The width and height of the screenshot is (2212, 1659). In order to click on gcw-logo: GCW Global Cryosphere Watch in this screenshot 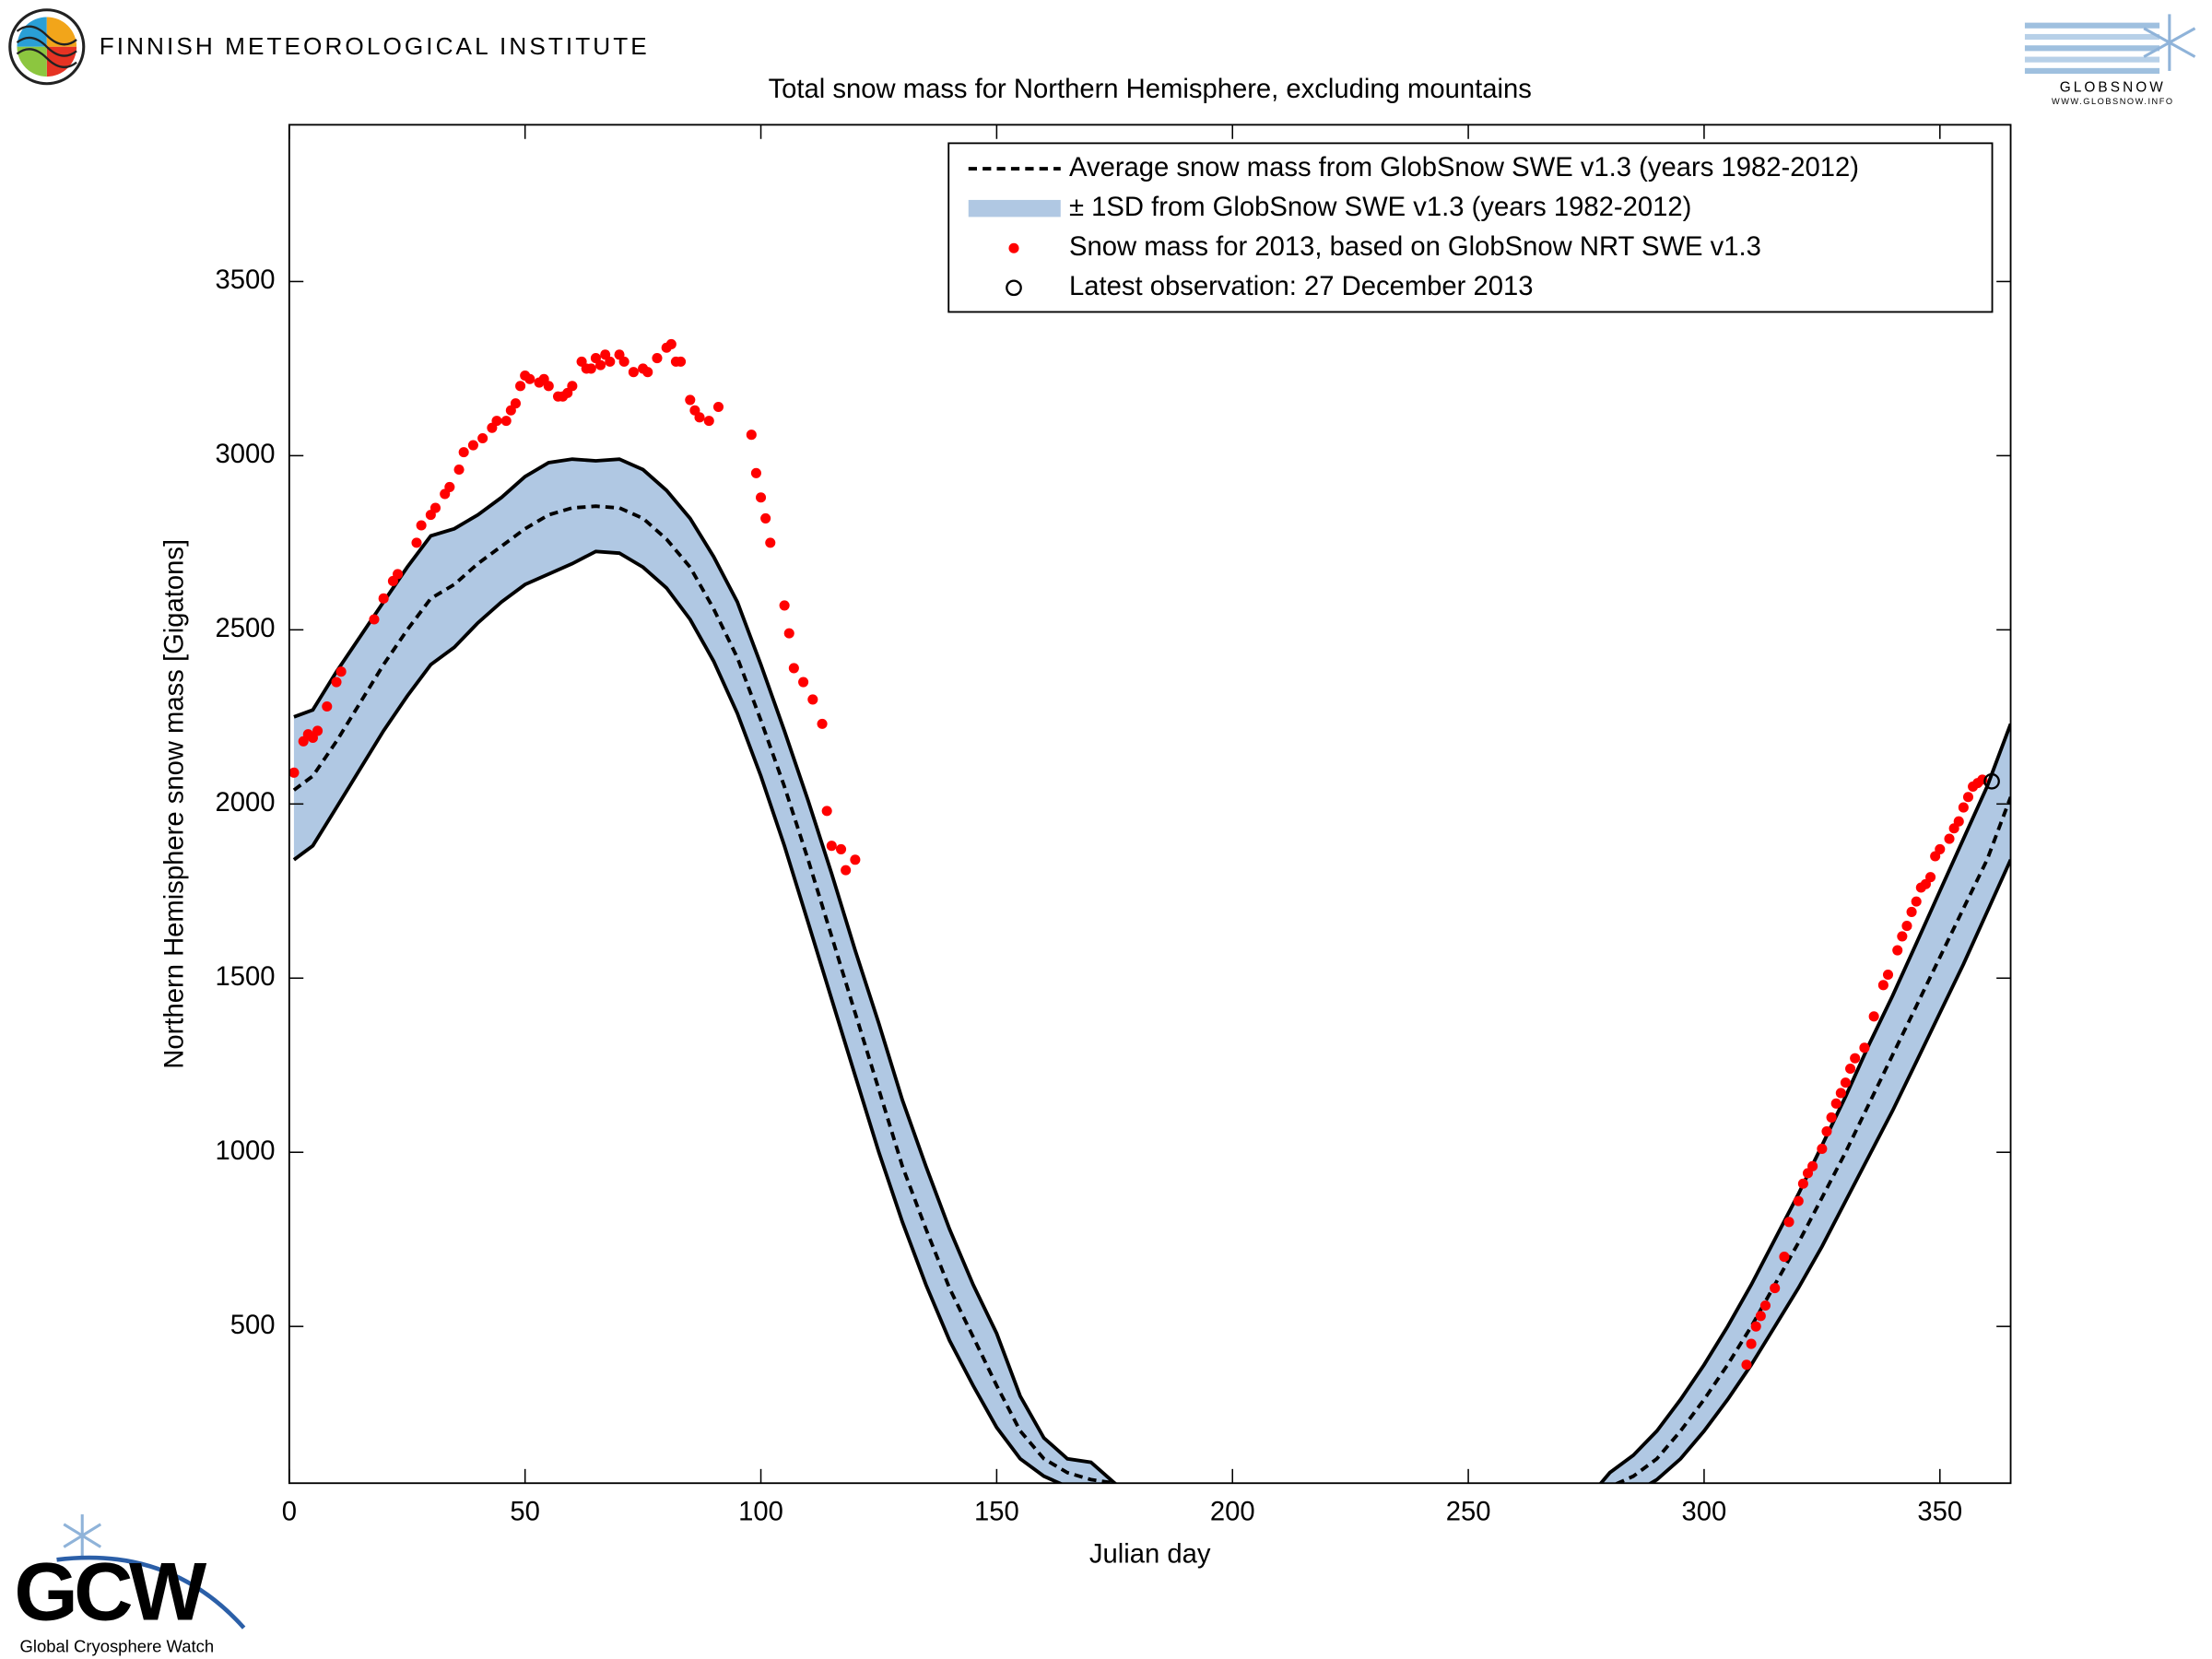, I will do `click(130, 1585)`.